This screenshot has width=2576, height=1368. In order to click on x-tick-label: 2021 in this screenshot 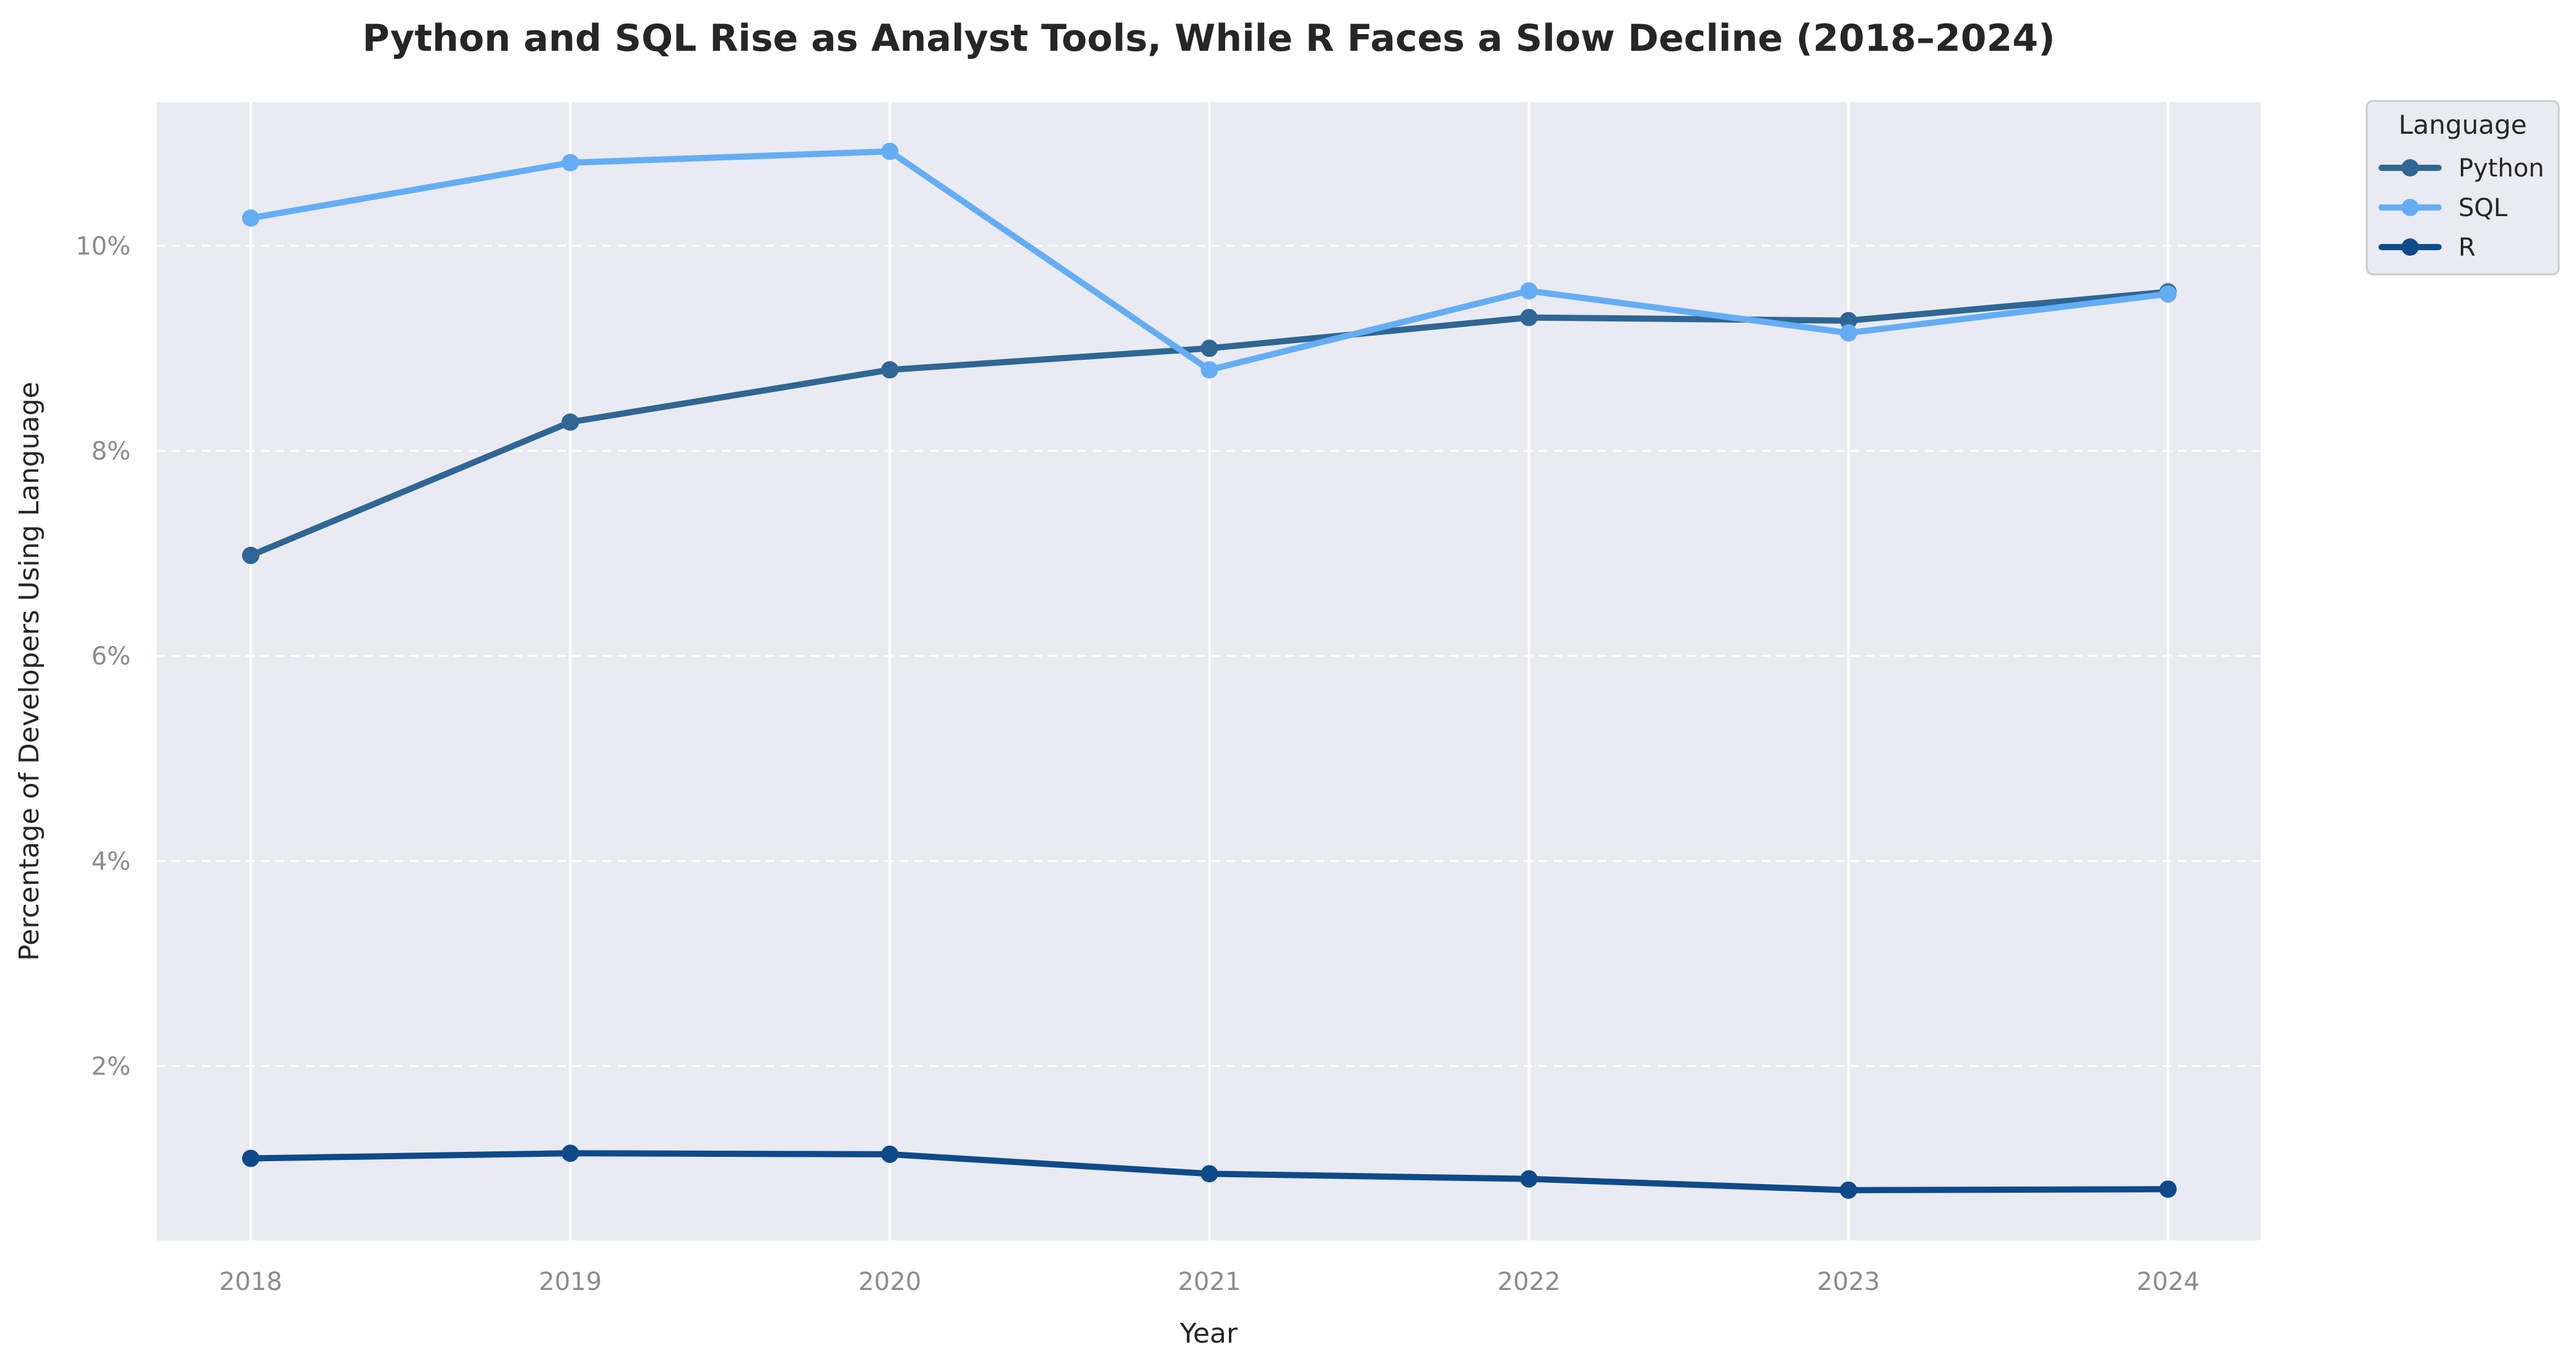, I will do `click(1209, 1282)`.